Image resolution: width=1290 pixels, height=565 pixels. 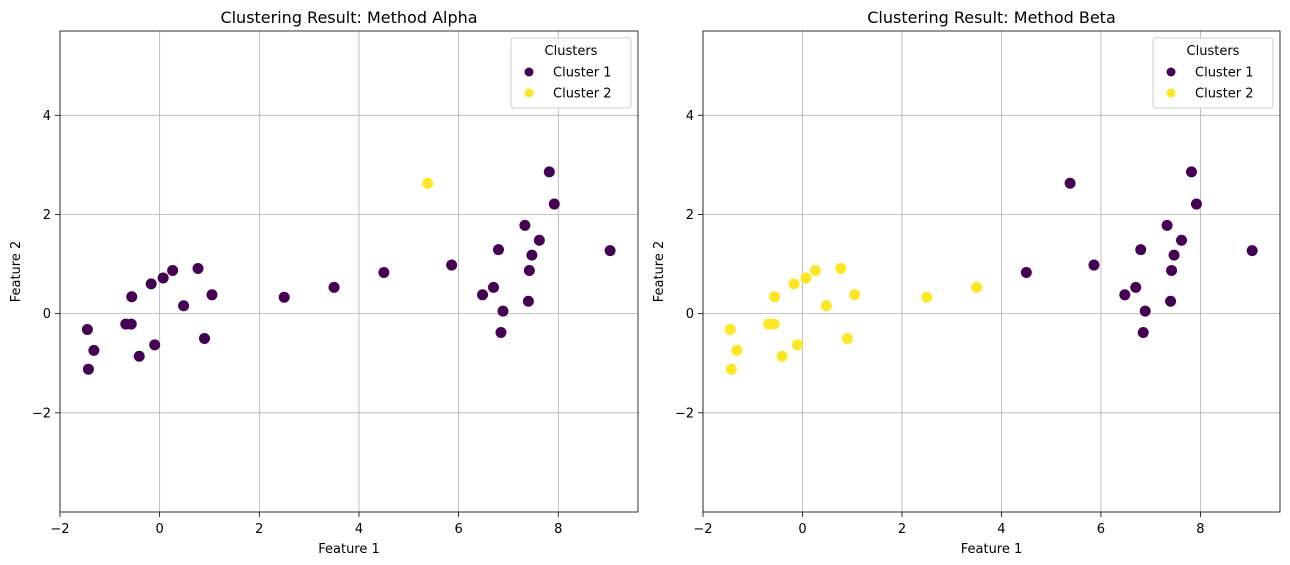 I want to click on chart-title: Clustering Result: Method Beta, so click(x=991, y=17).